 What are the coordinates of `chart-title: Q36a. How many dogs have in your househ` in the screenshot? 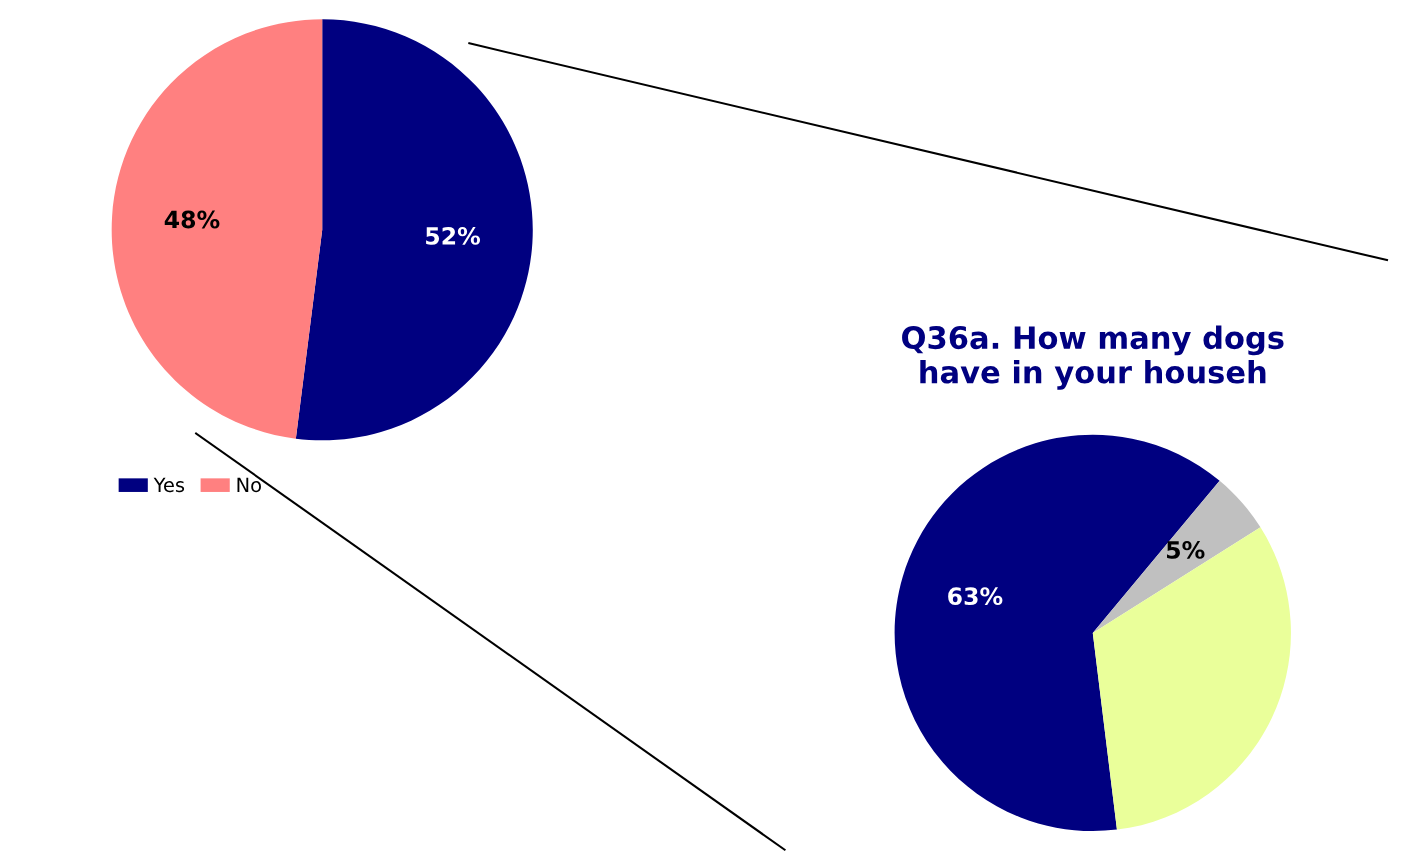 It's located at (1093, 357).